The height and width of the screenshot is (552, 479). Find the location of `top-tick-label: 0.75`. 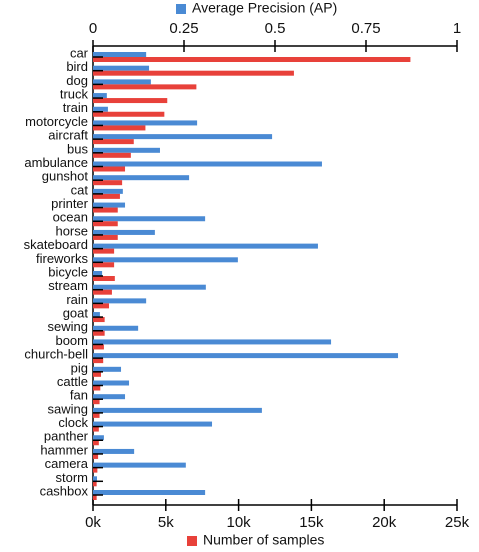

top-tick-label: 0.75 is located at coordinates (365, 28).